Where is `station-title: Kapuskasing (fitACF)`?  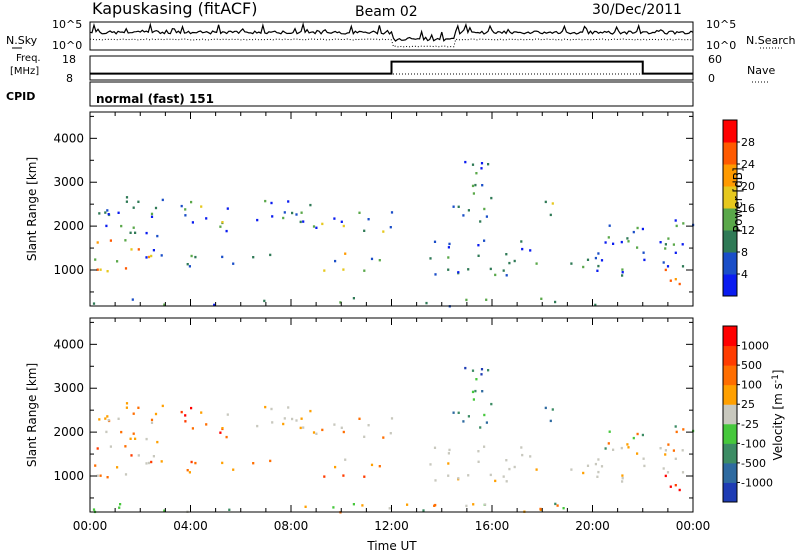 station-title: Kapuskasing (fitACF) is located at coordinates (174, 9).